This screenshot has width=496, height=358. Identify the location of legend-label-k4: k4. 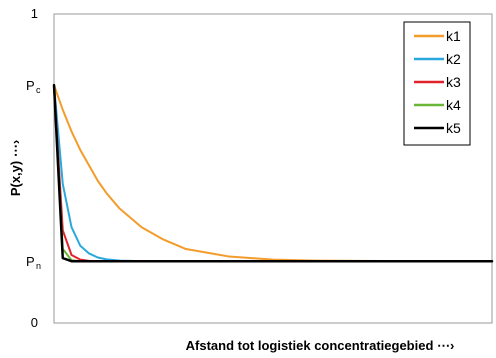
(453, 105).